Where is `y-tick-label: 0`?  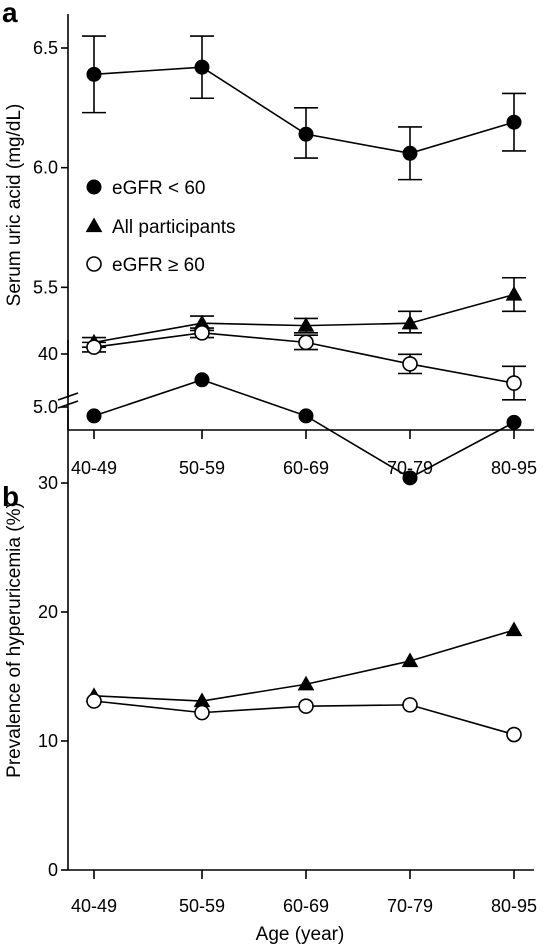 y-tick-label: 0 is located at coordinates (53, 870).